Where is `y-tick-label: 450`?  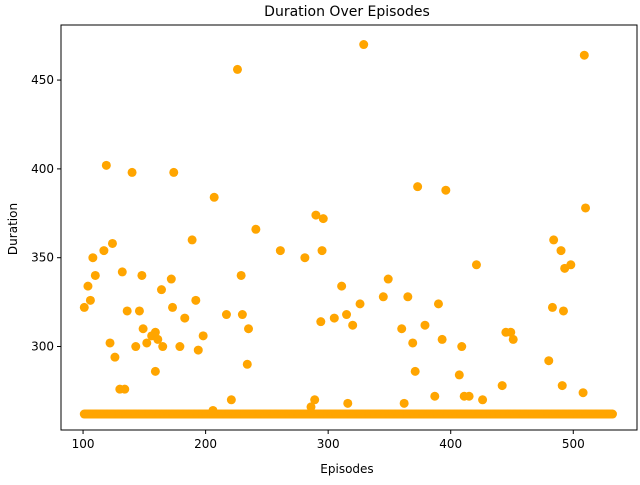
y-tick-label: 450 is located at coordinates (42, 80).